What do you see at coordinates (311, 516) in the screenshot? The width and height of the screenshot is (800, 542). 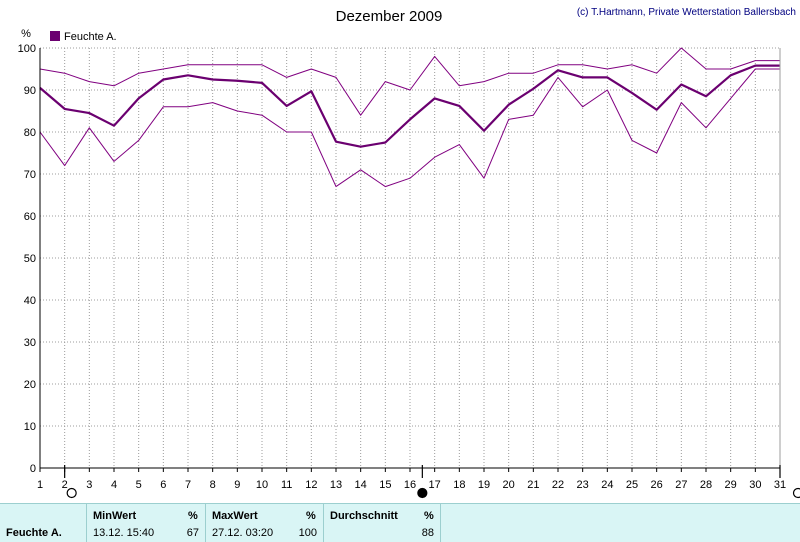 I see `max-unit: %` at bounding box center [311, 516].